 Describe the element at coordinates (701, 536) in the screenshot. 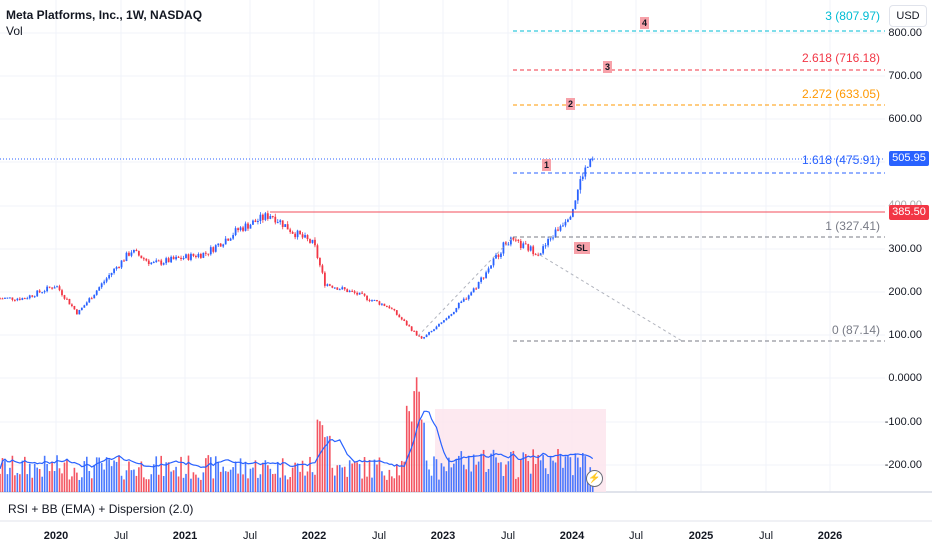

I see `time-axis-label: 2025` at that location.